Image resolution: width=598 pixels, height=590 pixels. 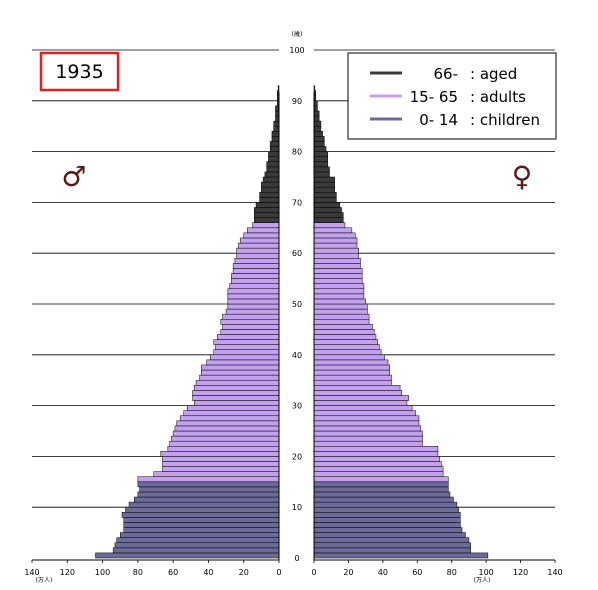 I want to click on male-value-tick-label-120: 120, so click(x=67, y=572).